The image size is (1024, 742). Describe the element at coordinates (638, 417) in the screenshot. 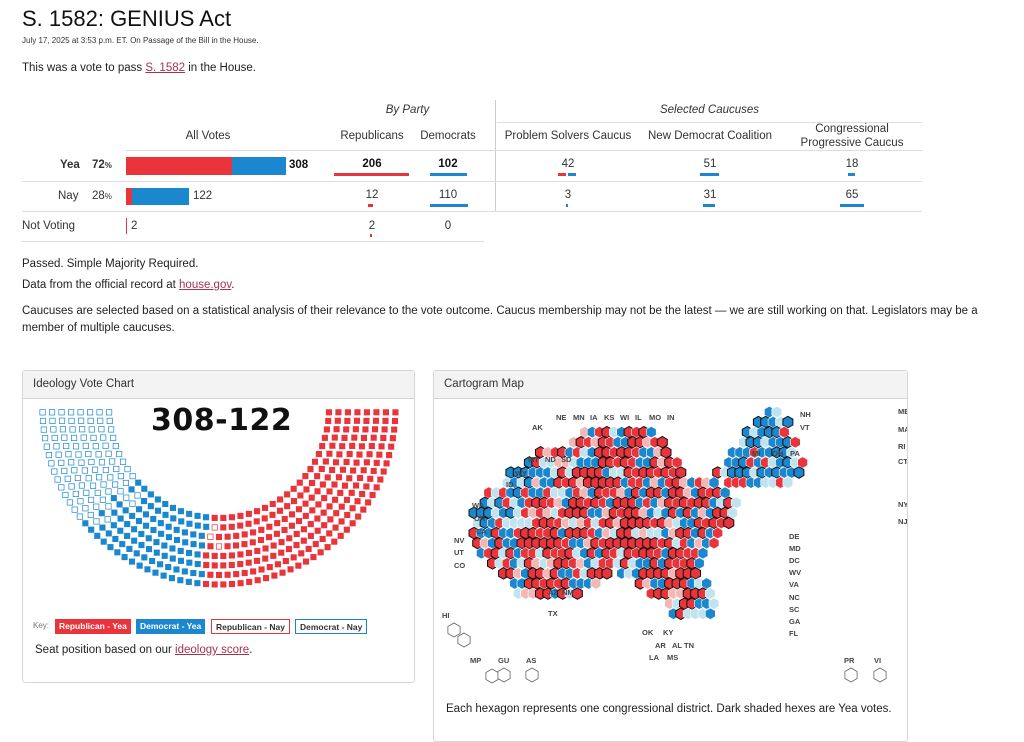

I see `state-label-il: IL` at that location.